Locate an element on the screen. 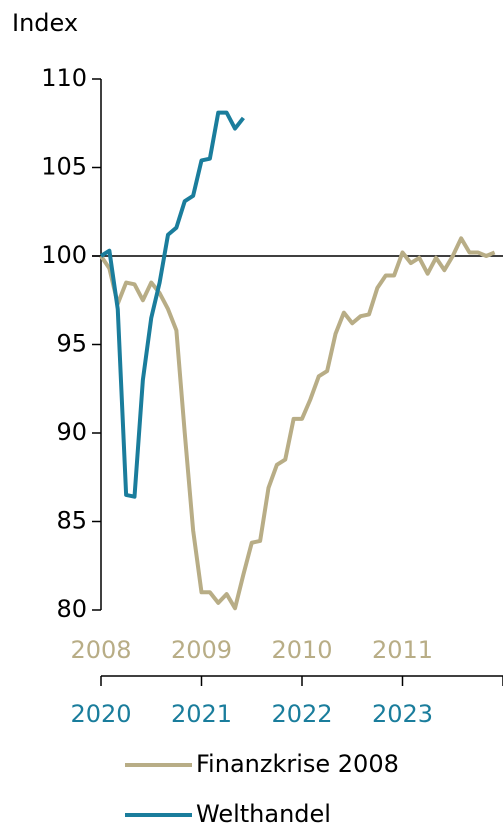 This screenshot has width=503, height=832. y-tick-label: 95 is located at coordinates (71, 344).